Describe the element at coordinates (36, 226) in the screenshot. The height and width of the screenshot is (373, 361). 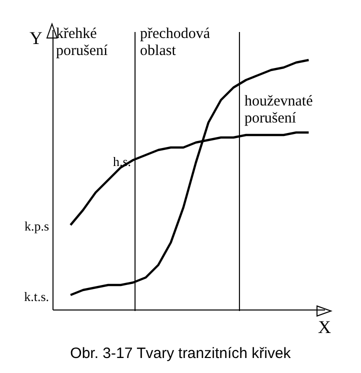
I see `text: k.p.s` at that location.